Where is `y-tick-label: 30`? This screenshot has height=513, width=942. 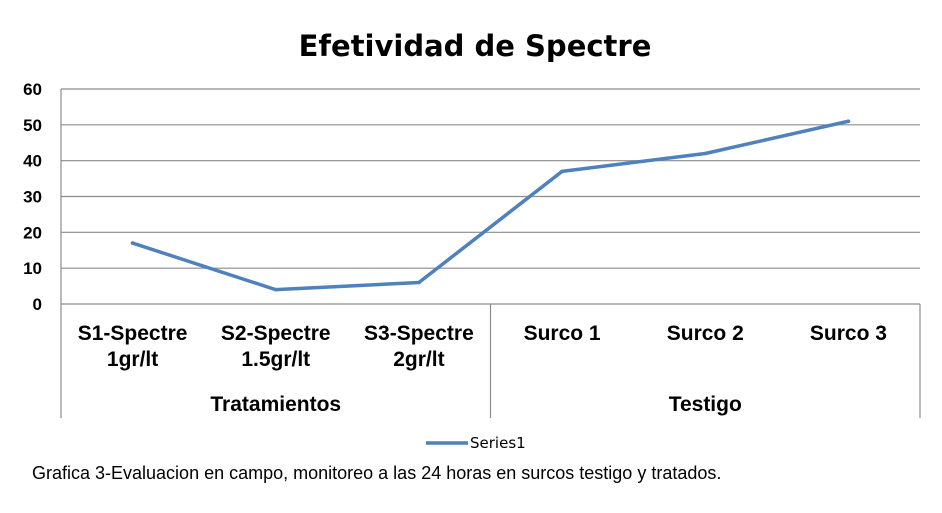
y-tick-label: 30 is located at coordinates (32, 197).